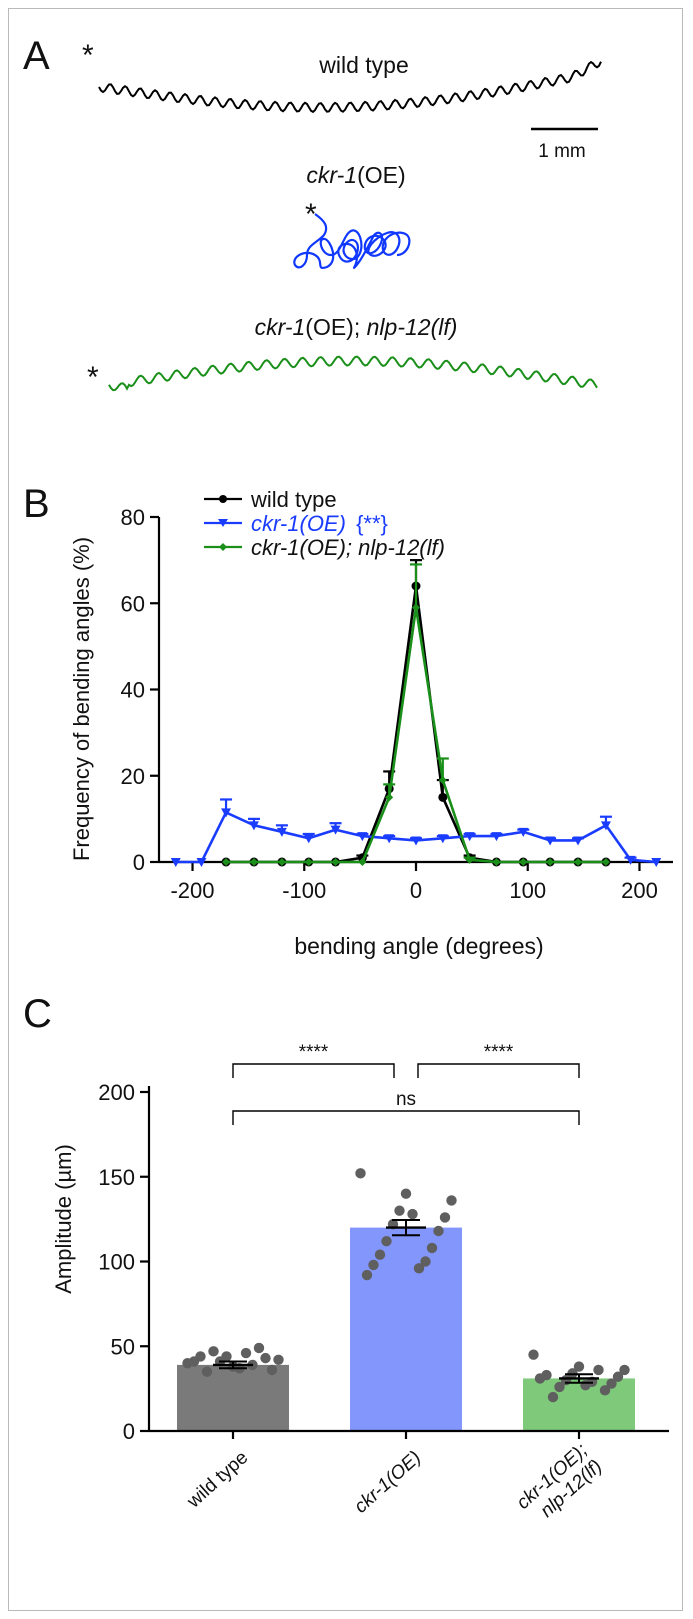 The width and height of the screenshot is (693, 1619). What do you see at coordinates (562, 151) in the screenshot?
I see `scale-bar-label: 1 mm` at bounding box center [562, 151].